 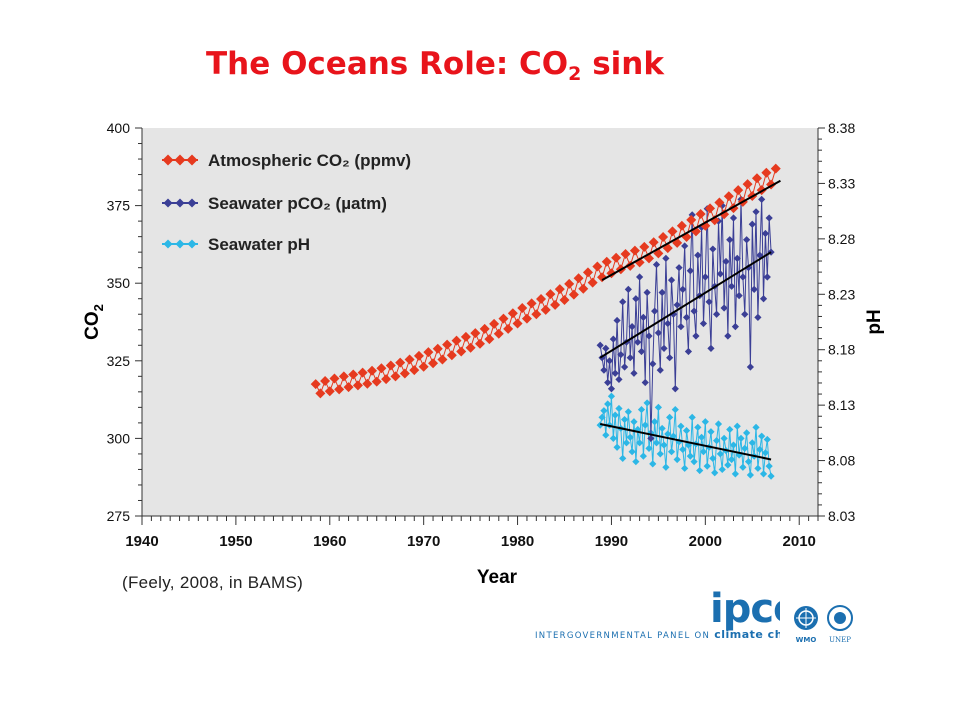 I want to click on title-subscript: 2, so click(x=575, y=74).